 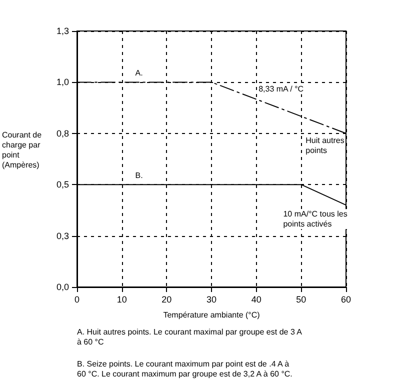 What do you see at coordinates (315, 219) in the screenshot?
I see `annotation: 10 mA/°C tous les points activés` at bounding box center [315, 219].